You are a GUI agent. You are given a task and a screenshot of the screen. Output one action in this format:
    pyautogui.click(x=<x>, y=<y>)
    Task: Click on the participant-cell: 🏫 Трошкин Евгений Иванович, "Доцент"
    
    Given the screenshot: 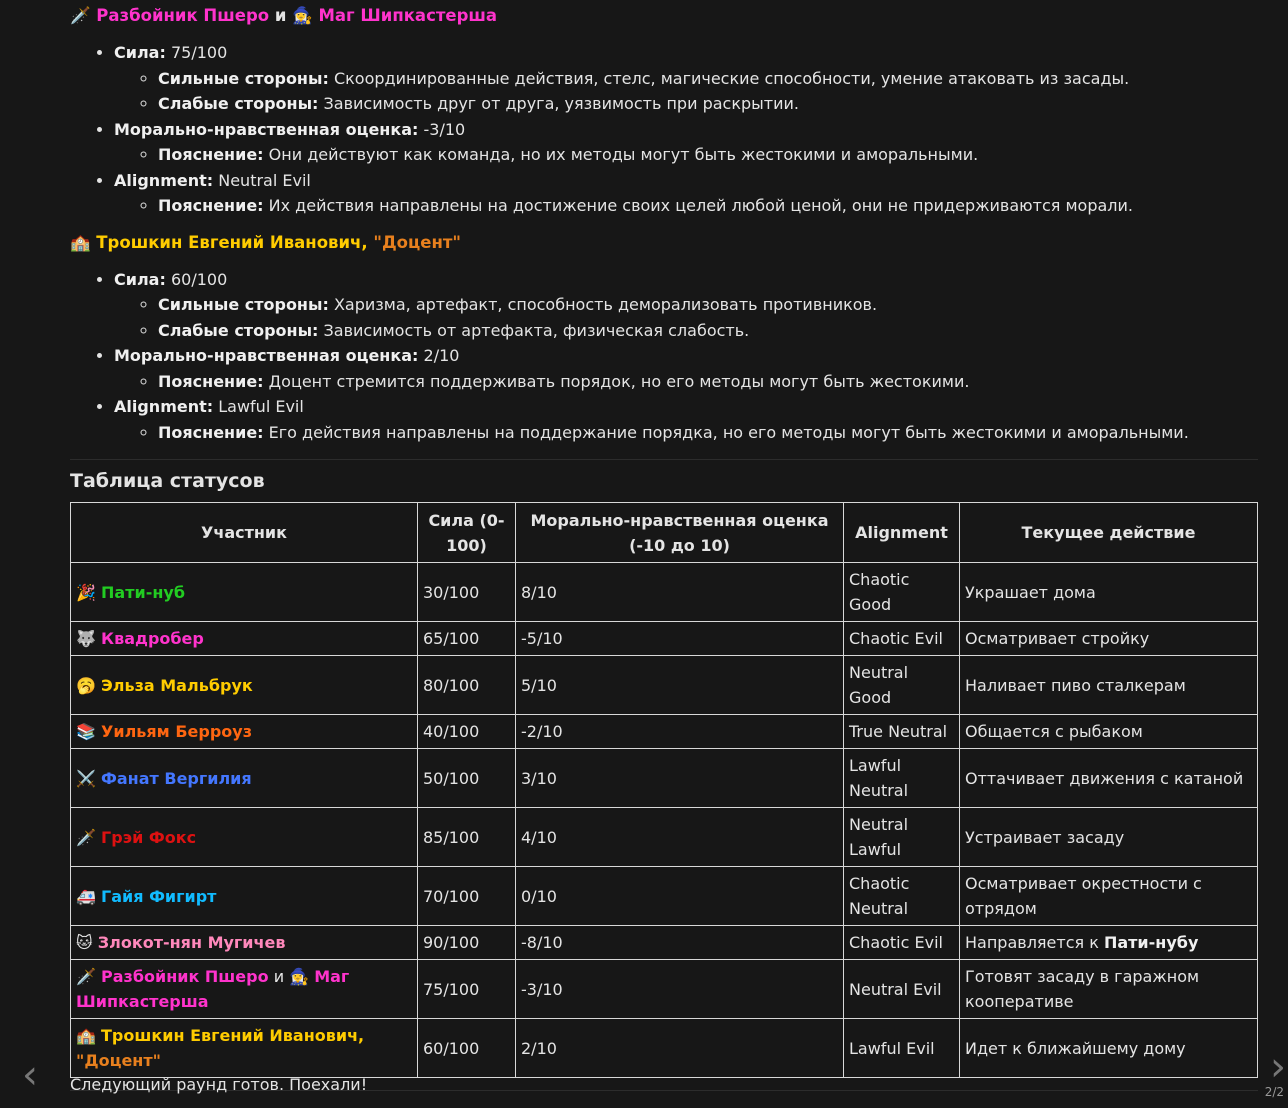 What is the action you would take?
    pyautogui.click(x=244, y=1048)
    